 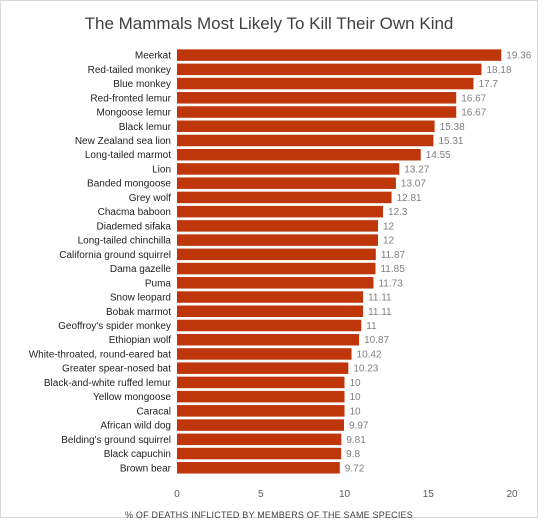 I want to click on value-label: 13.07, so click(x=413, y=184).